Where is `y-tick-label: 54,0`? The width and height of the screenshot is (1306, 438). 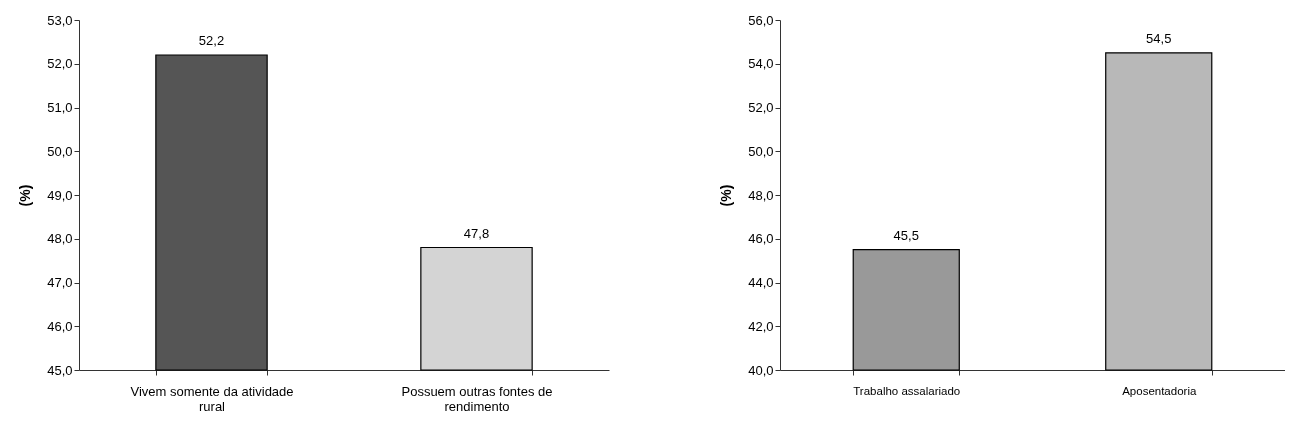
y-tick-label: 54,0 is located at coordinates (761, 64).